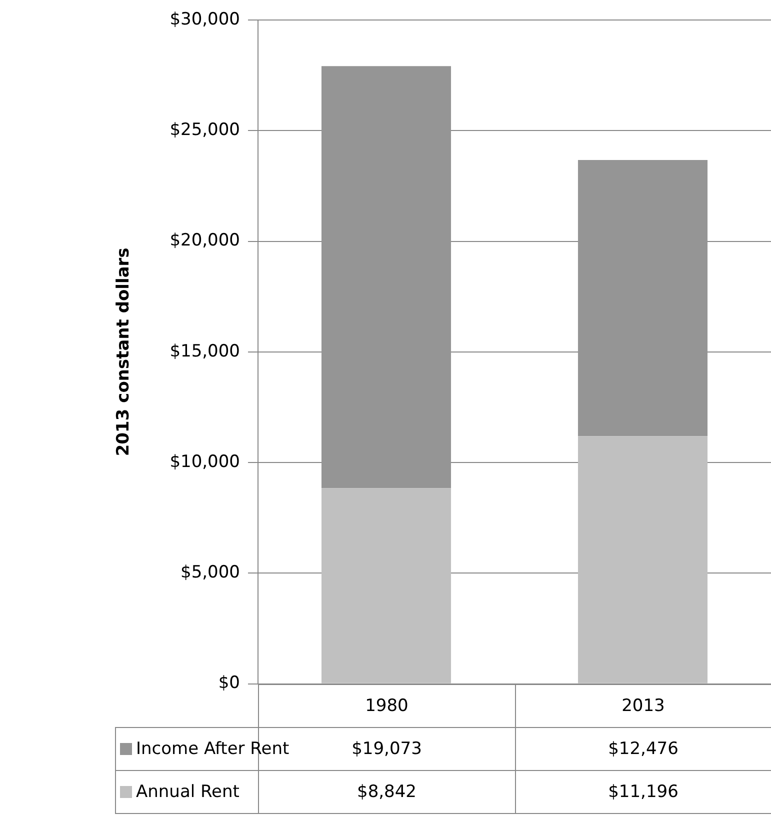 This screenshot has width=771, height=824. Describe the element at coordinates (387, 748) in the screenshot. I see `data-label: $19,073` at that location.